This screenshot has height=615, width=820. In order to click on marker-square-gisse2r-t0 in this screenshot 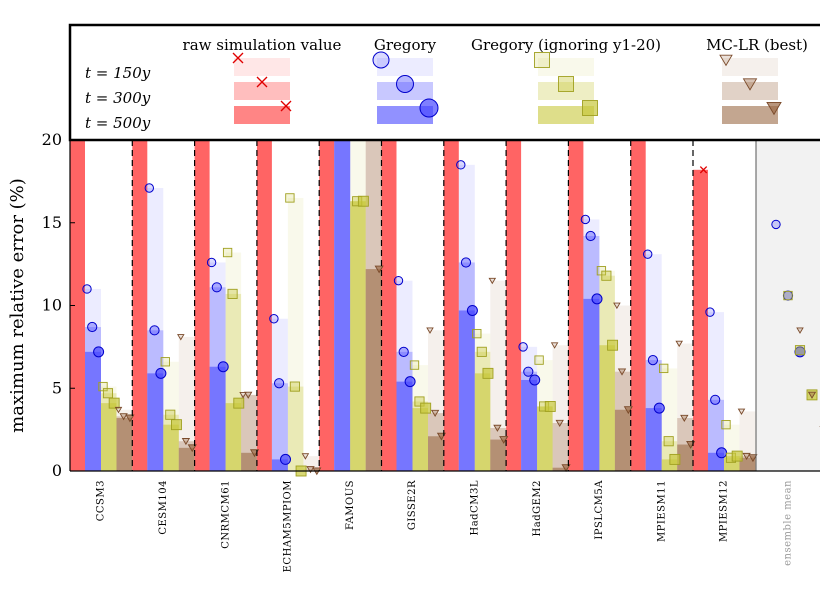, I will do `click(414, 365)`.